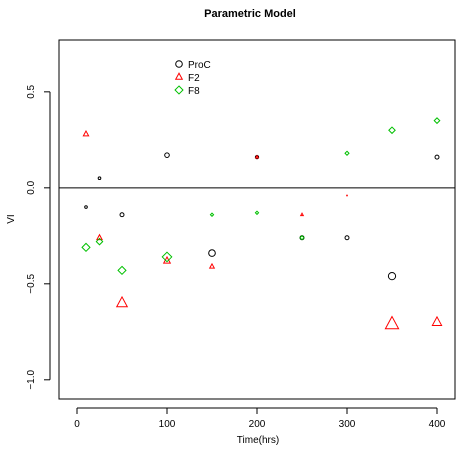  Describe the element at coordinates (179, 90) in the screenshot. I see `legend-marker-f8` at that location.